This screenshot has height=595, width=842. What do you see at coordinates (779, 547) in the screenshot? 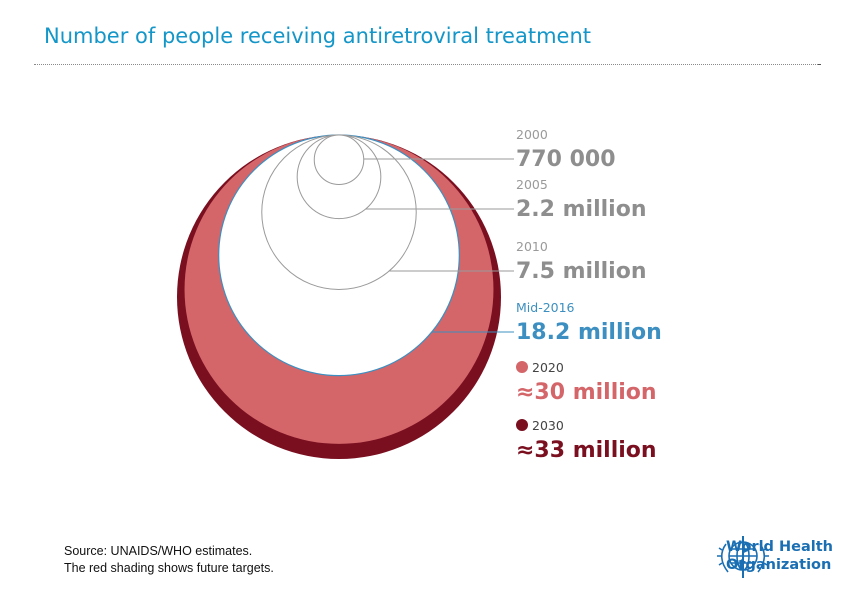
I see `who-wordmark-line-1: World Health` at bounding box center [779, 547].